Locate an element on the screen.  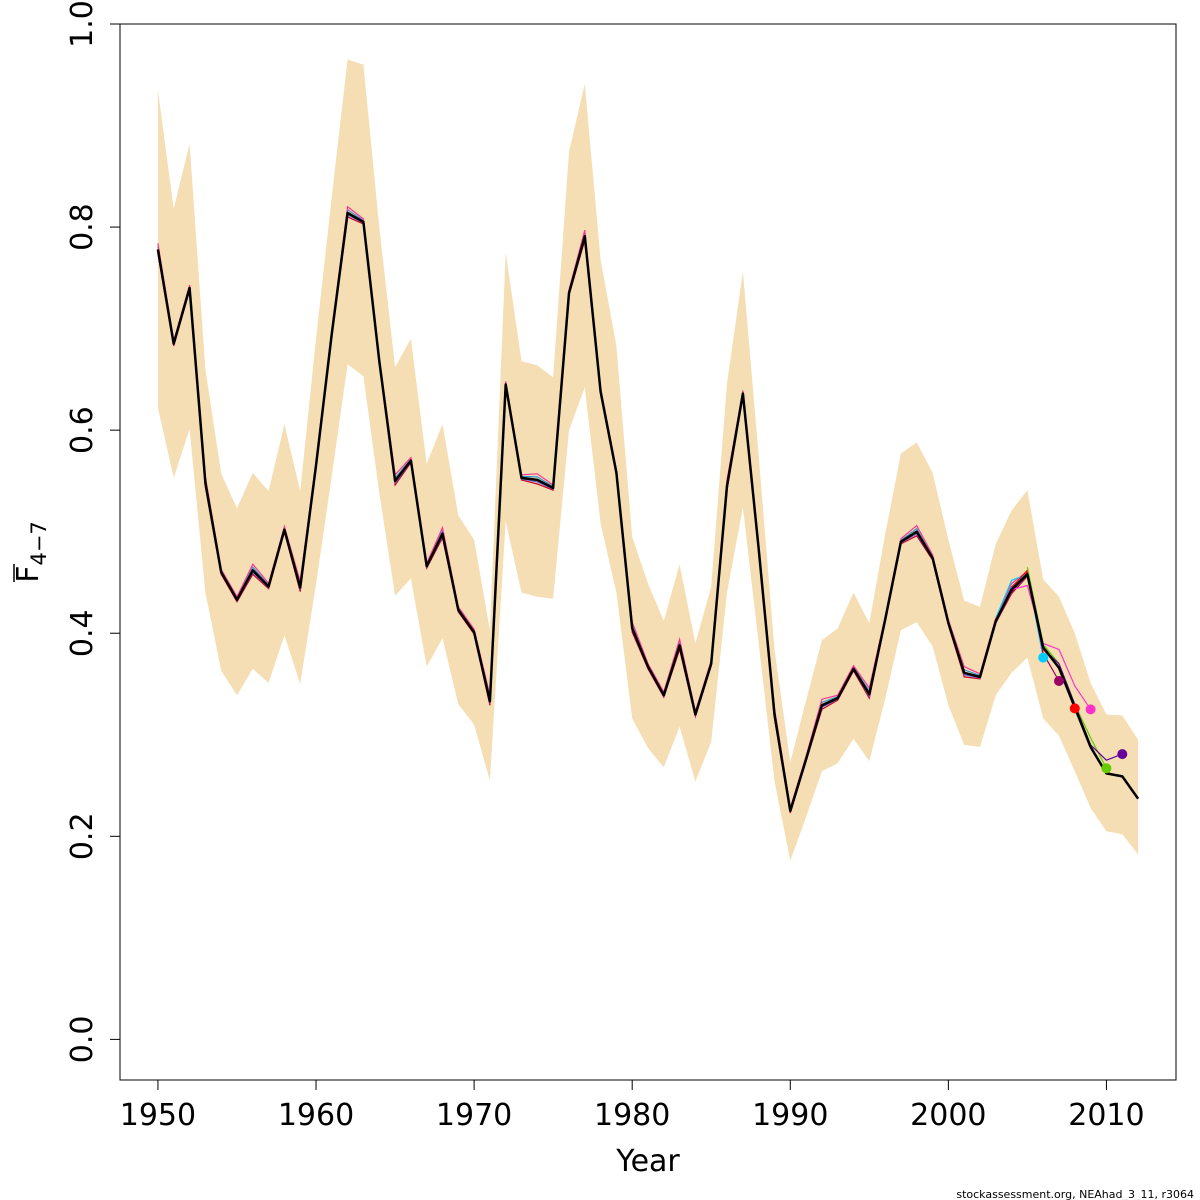
y-tick-label: 0.0 is located at coordinates (82, 1040).